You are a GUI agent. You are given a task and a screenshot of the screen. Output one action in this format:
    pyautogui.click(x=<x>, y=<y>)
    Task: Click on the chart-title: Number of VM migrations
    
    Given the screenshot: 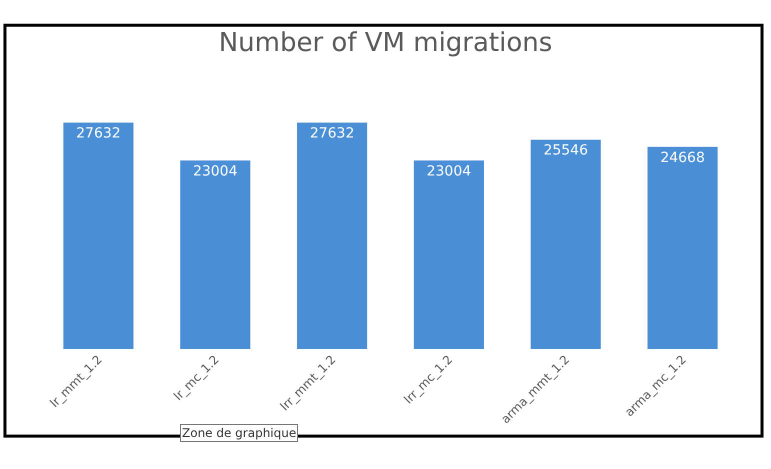 What is the action you would take?
    pyautogui.click(x=385, y=43)
    